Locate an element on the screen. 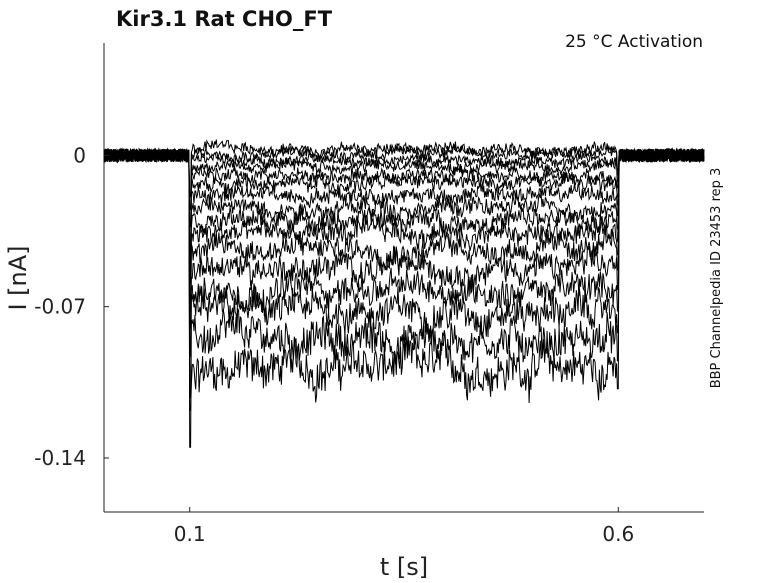  x-axis-label: t [s] is located at coordinates (404, 567).